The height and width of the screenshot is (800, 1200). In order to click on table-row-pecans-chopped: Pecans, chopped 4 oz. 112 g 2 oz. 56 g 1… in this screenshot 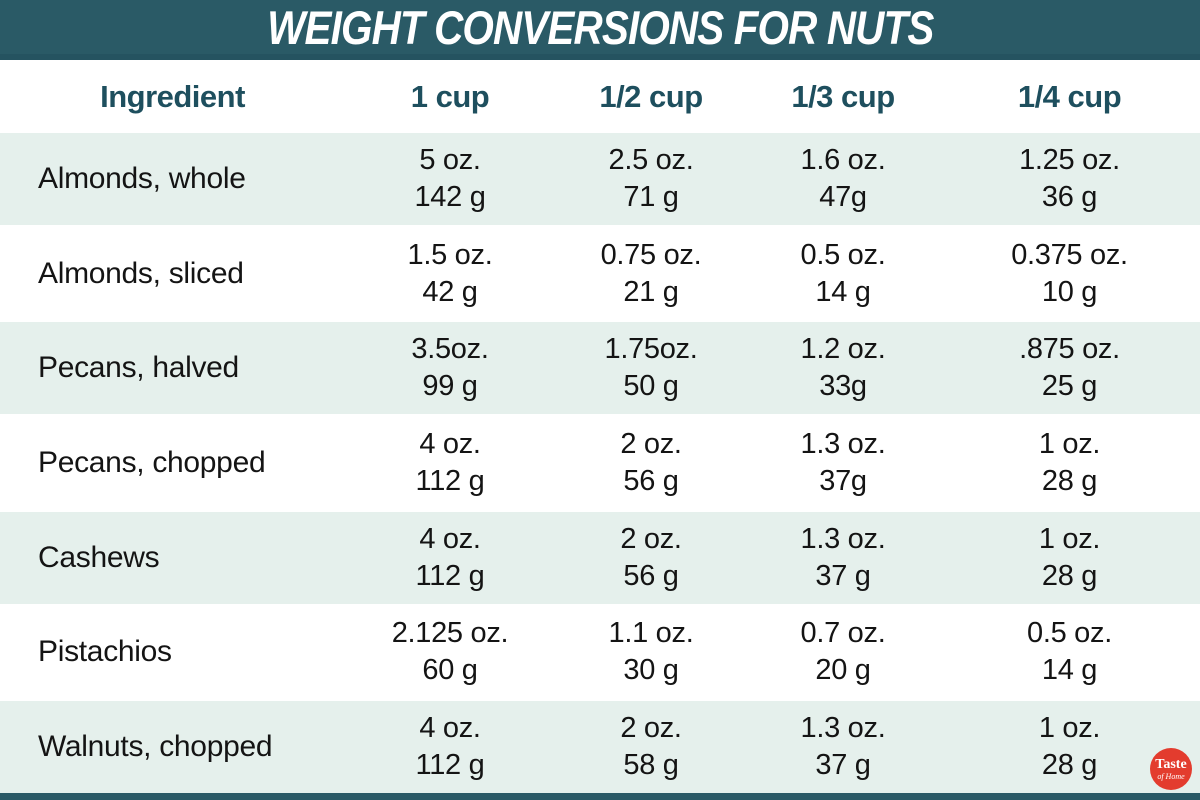, I will do `click(600, 463)`.